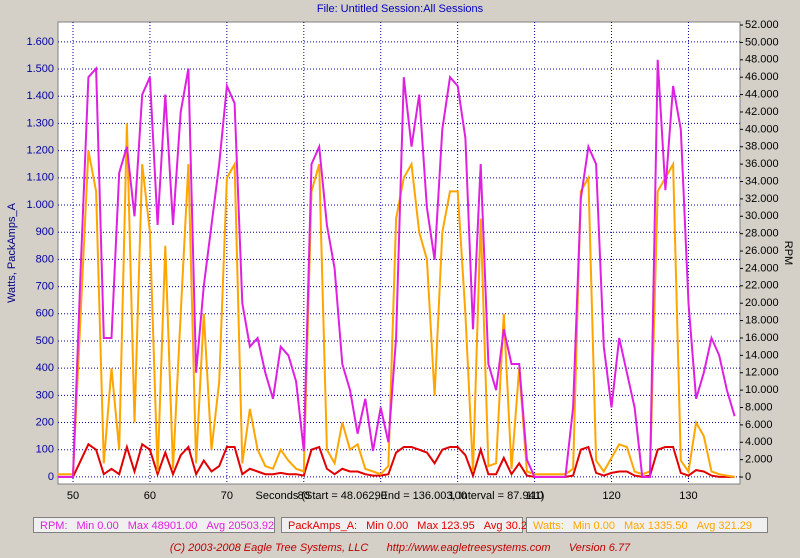 This screenshot has width=800, height=558. I want to click on x-tick-label: 120, so click(611, 496).